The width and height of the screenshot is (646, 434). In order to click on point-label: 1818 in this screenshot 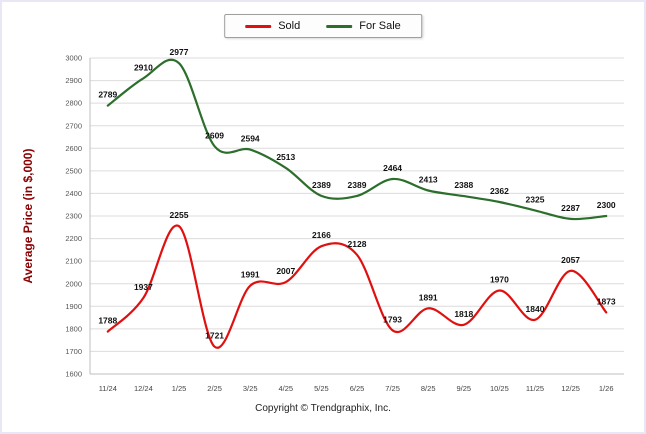, I will do `click(463, 314)`.